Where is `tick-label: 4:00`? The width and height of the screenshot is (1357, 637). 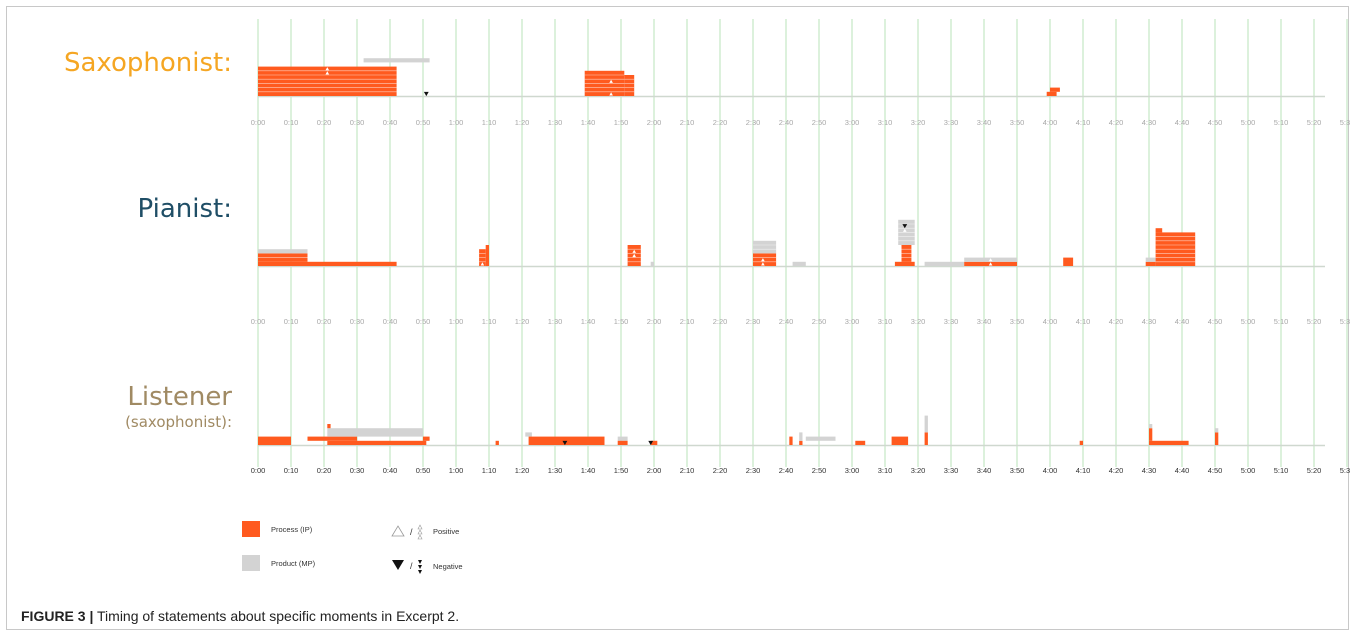 tick-label: 4:00 is located at coordinates (1050, 321).